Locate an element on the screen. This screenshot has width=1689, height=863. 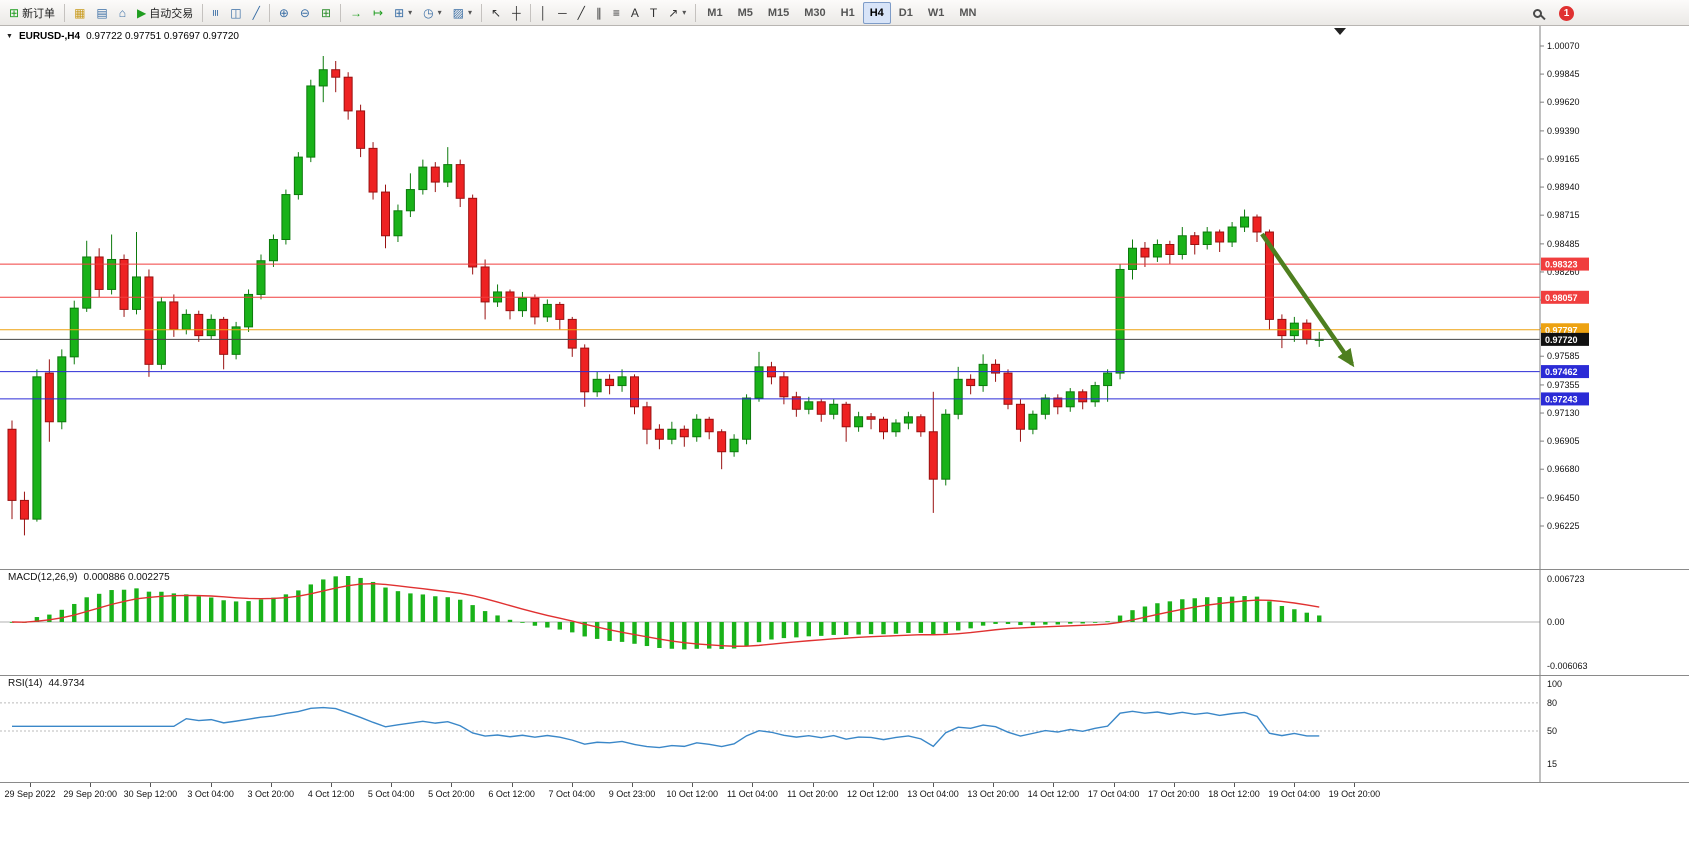
auto-scroll-button: → is located at coordinates (356, 13).